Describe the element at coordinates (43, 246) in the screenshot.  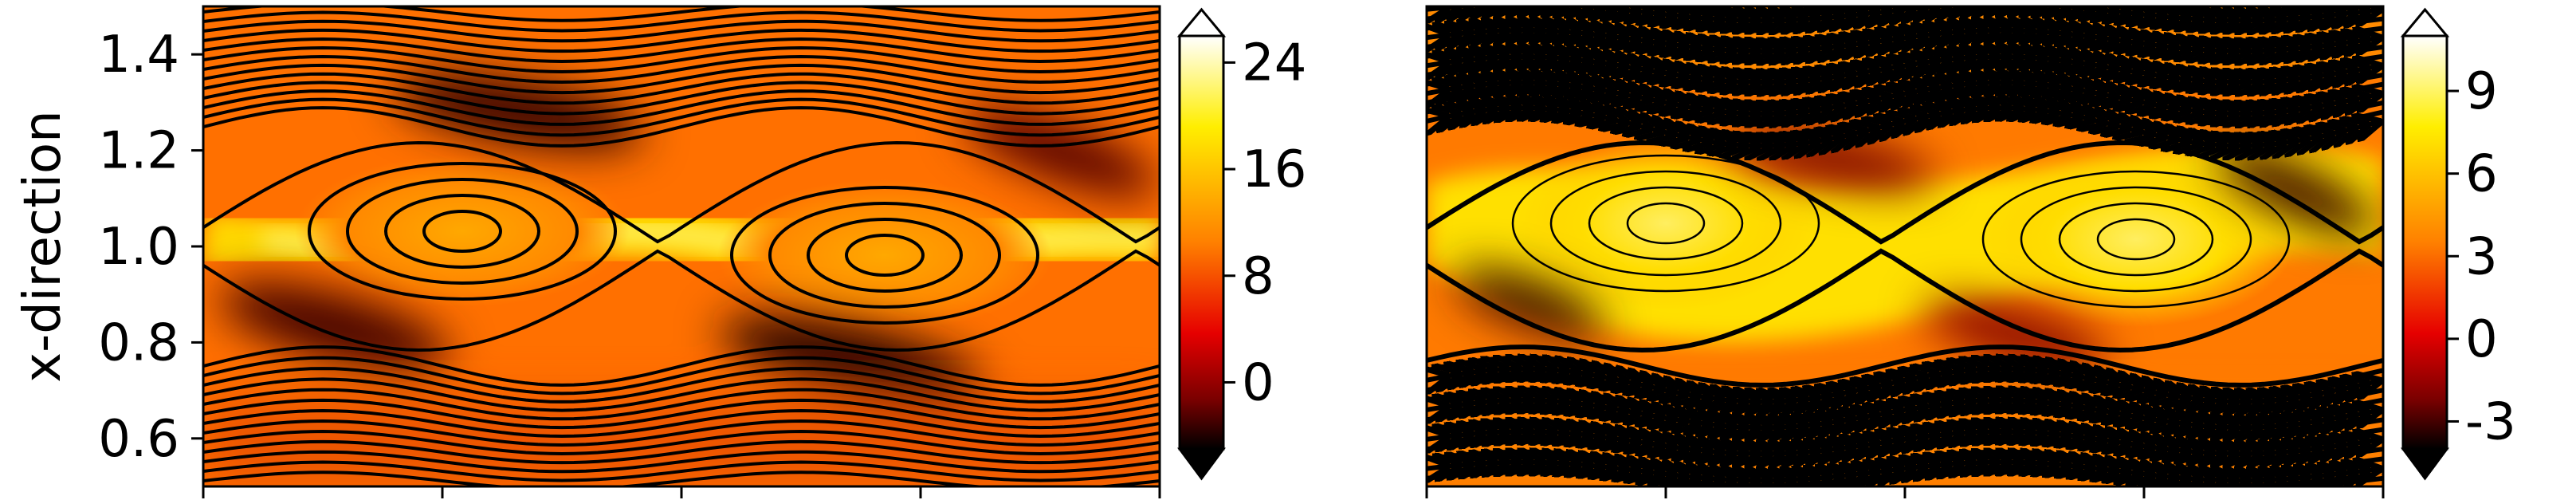
I see `y-axis-label: x-direction` at that location.